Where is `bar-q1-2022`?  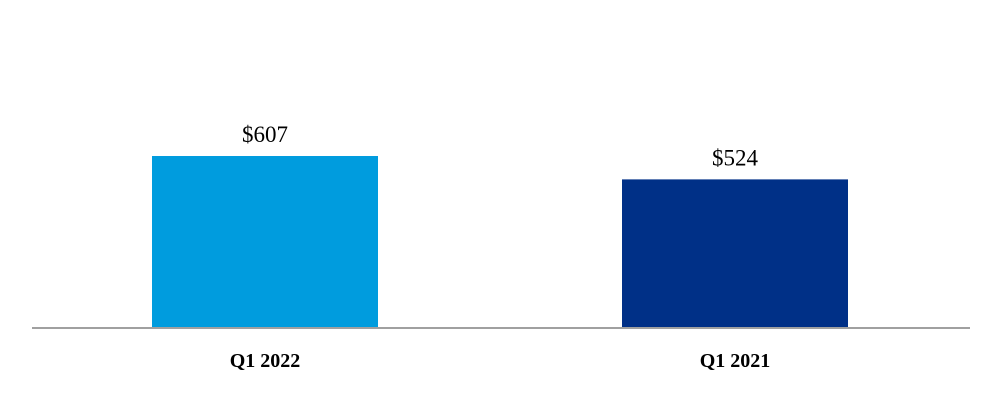 bar-q1-2022 is located at coordinates (265, 241).